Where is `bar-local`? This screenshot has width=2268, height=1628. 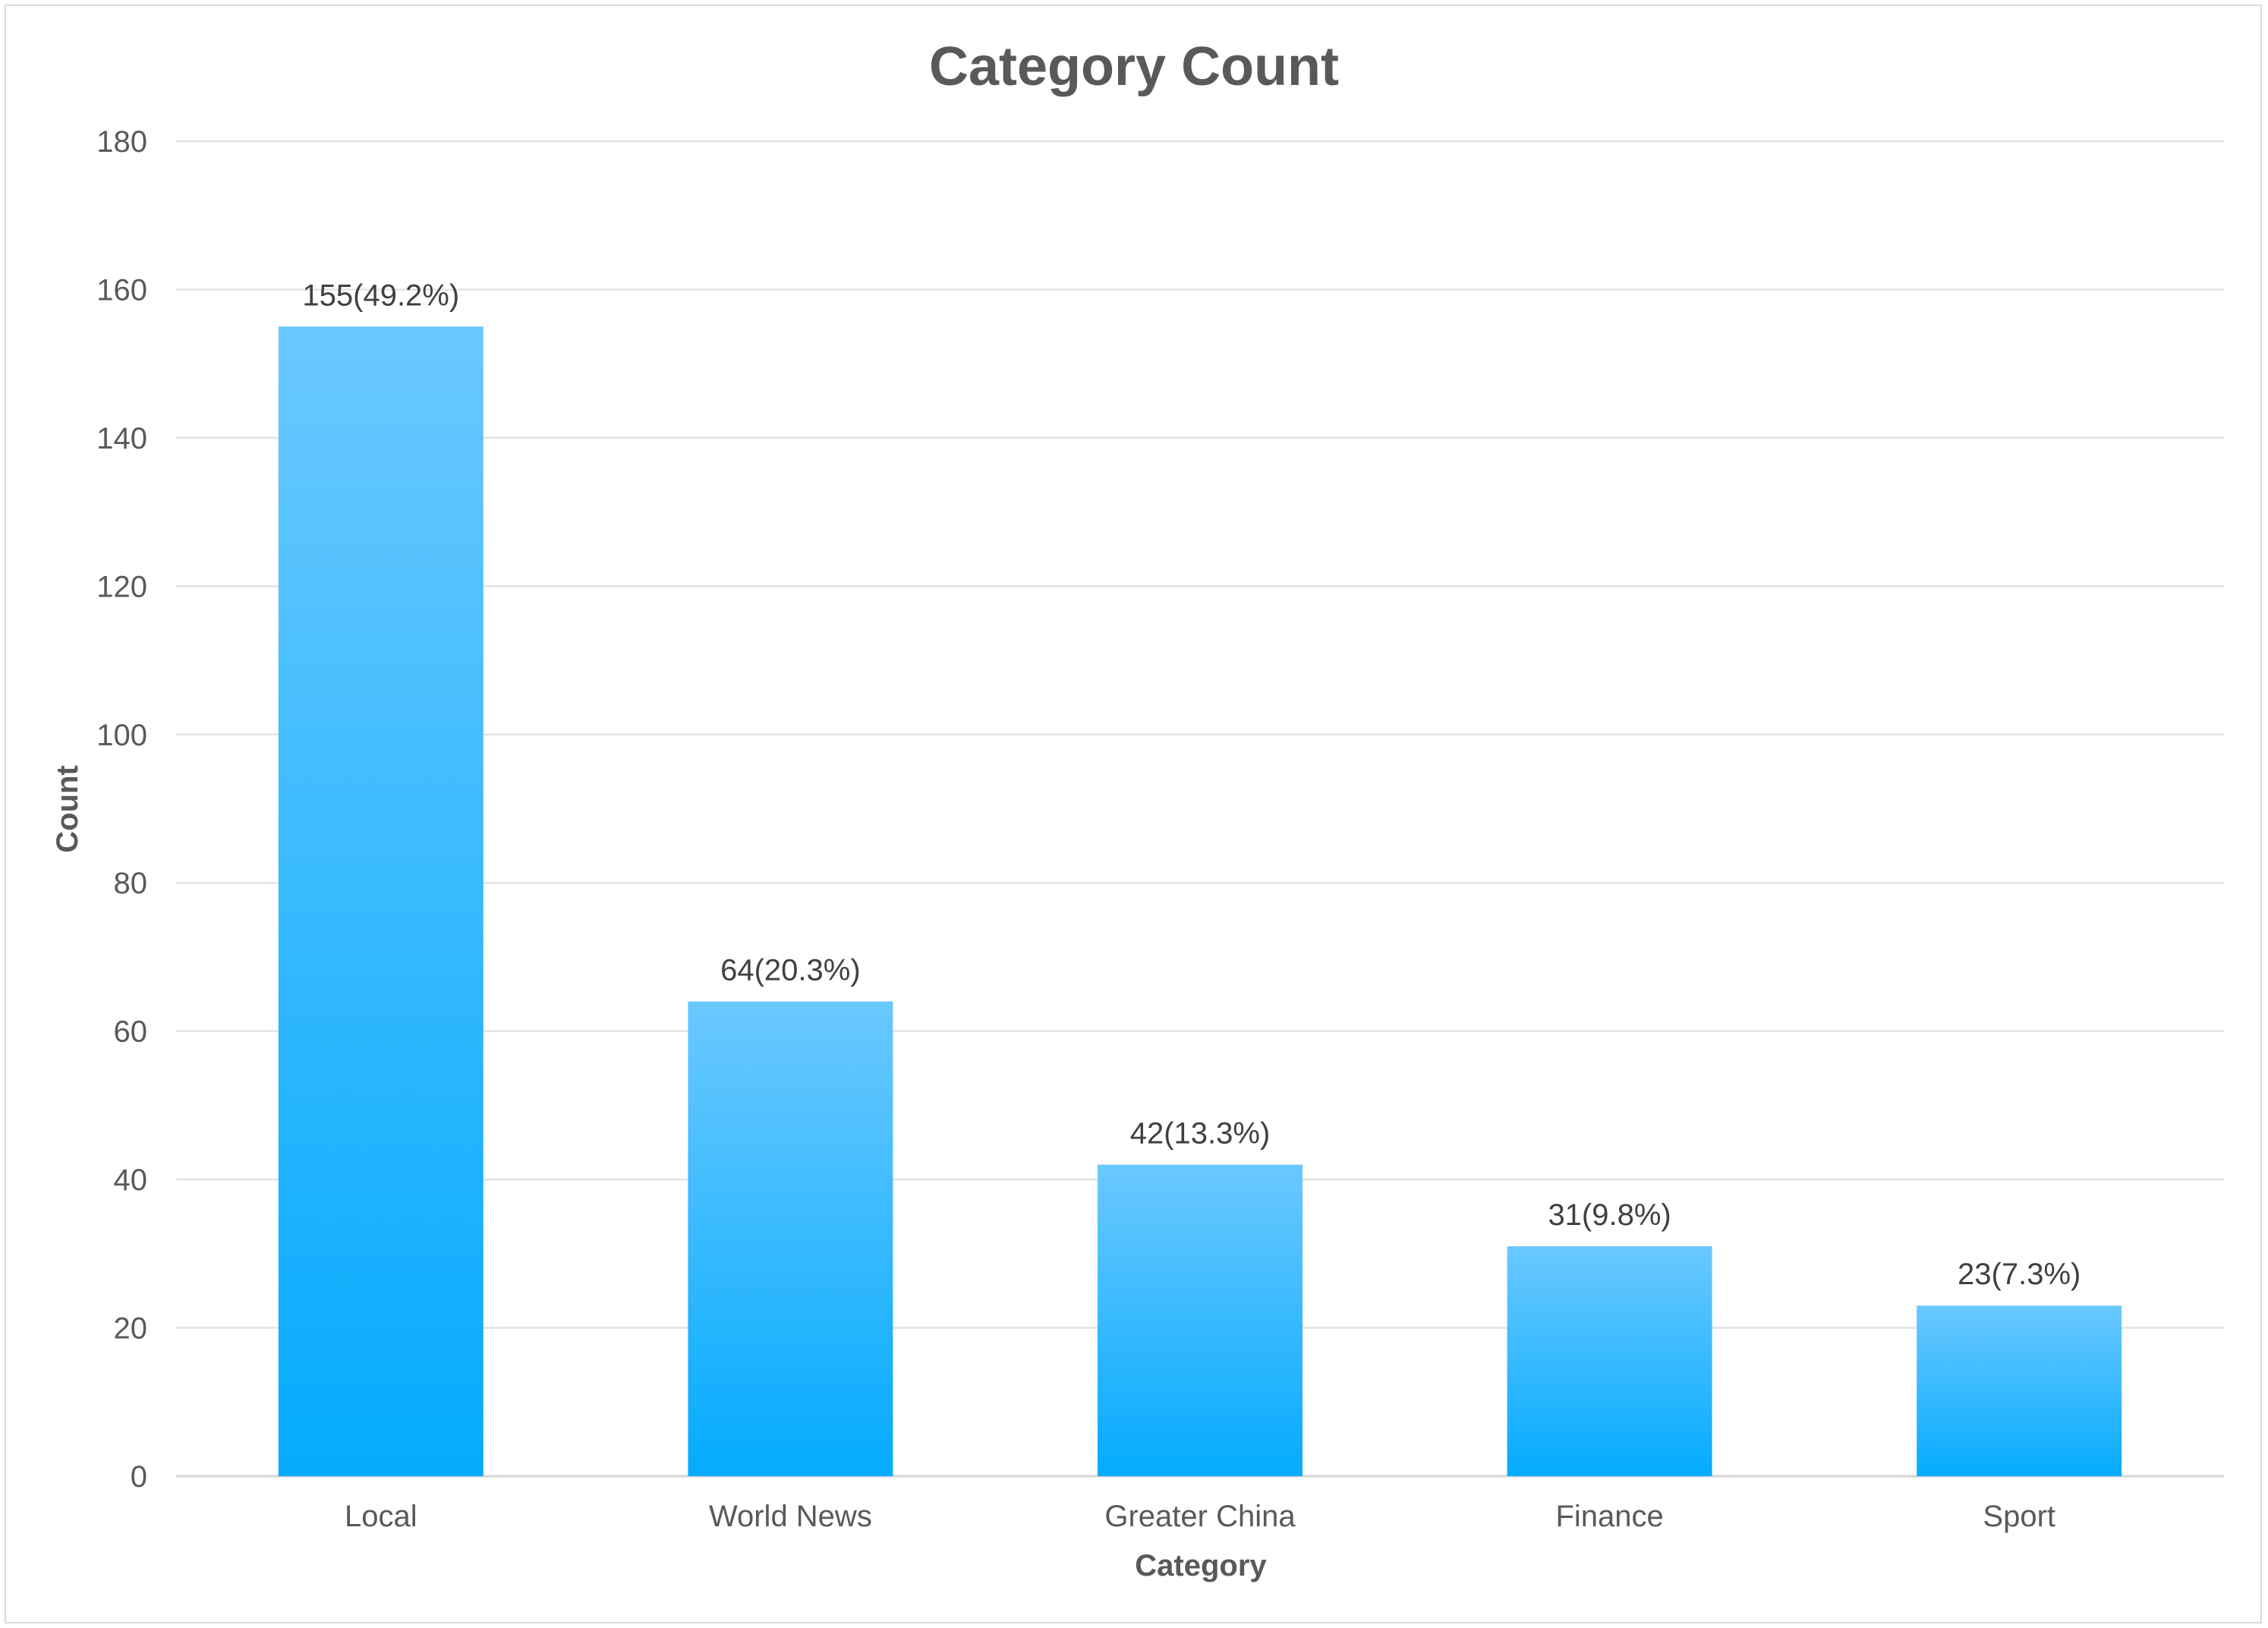 bar-local is located at coordinates (381, 901).